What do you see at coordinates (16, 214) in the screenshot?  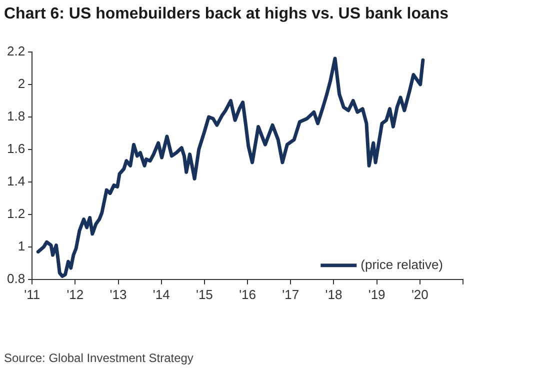 I see `y-tick-label: 1.2` at bounding box center [16, 214].